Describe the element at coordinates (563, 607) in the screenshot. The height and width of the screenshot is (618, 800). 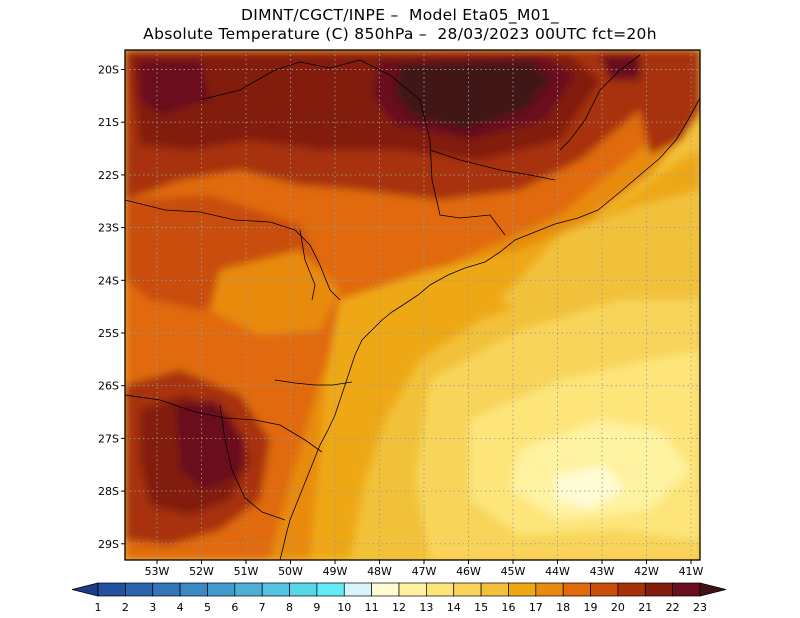
I see `colorbar-label: 18` at that location.